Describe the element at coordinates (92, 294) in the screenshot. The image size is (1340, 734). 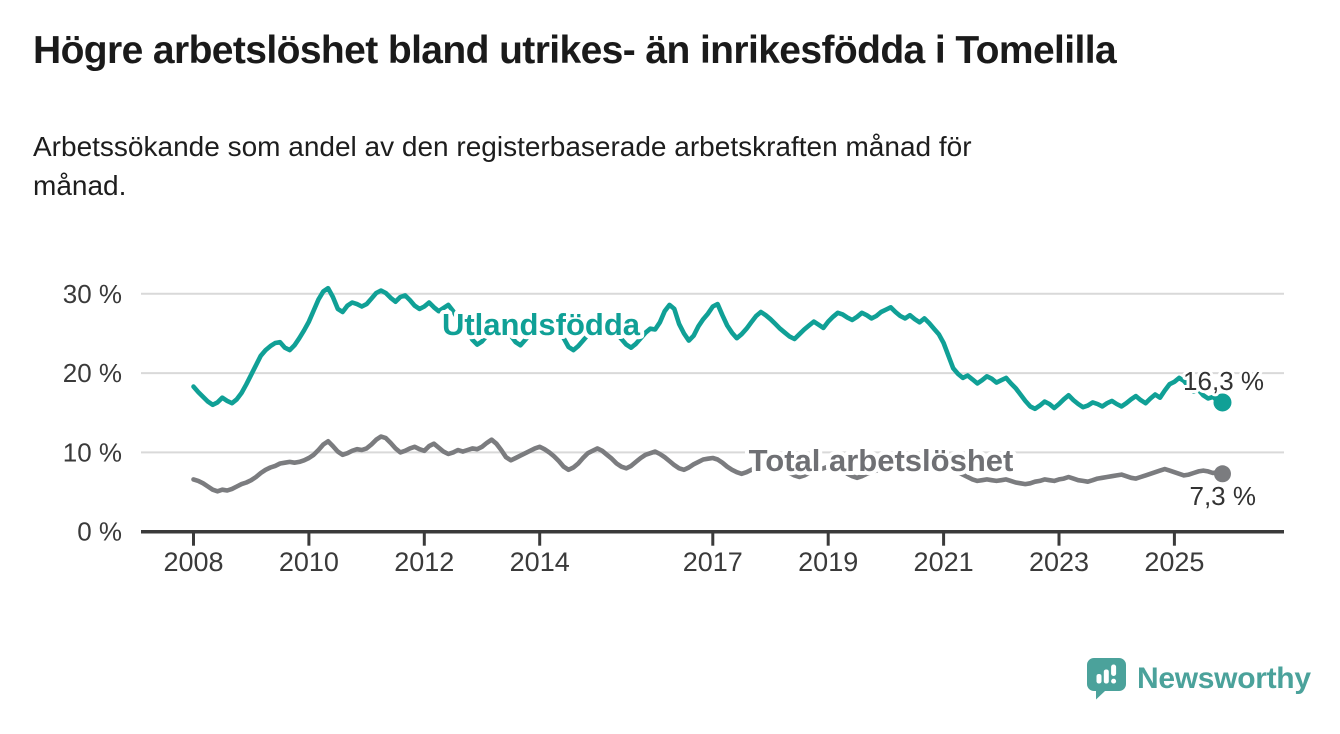
I see `y-axis-label-30: 30 %` at that location.